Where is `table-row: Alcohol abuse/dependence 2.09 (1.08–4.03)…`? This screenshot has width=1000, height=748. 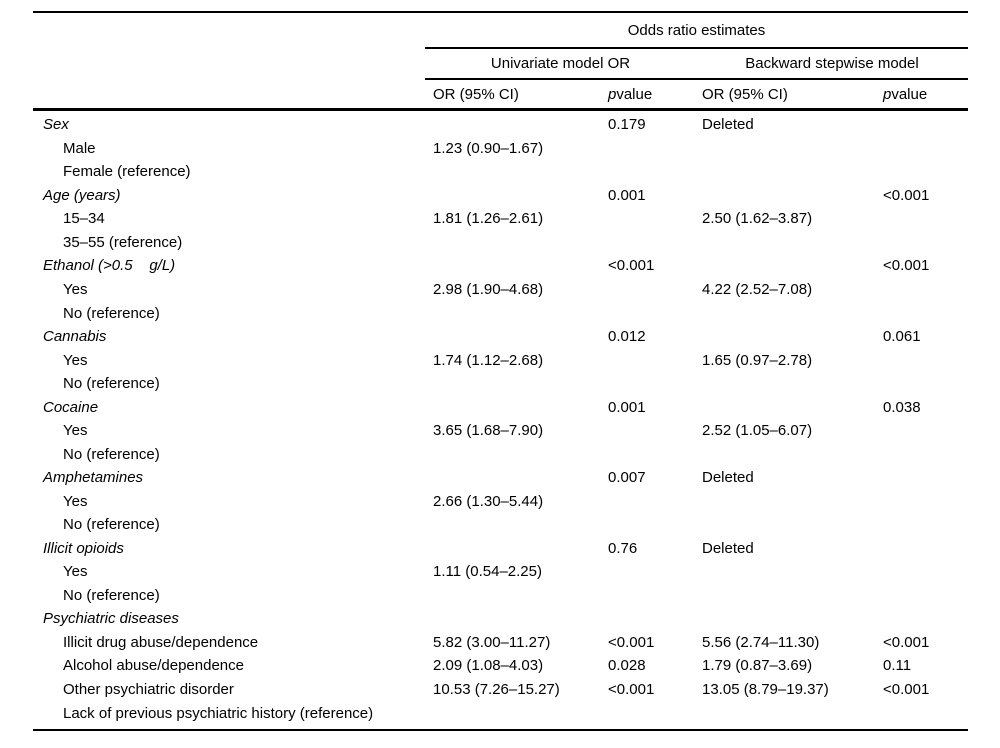
table-row: Alcohol abuse/dependence 2.09 (1.08–4.03)… is located at coordinates (500, 666).